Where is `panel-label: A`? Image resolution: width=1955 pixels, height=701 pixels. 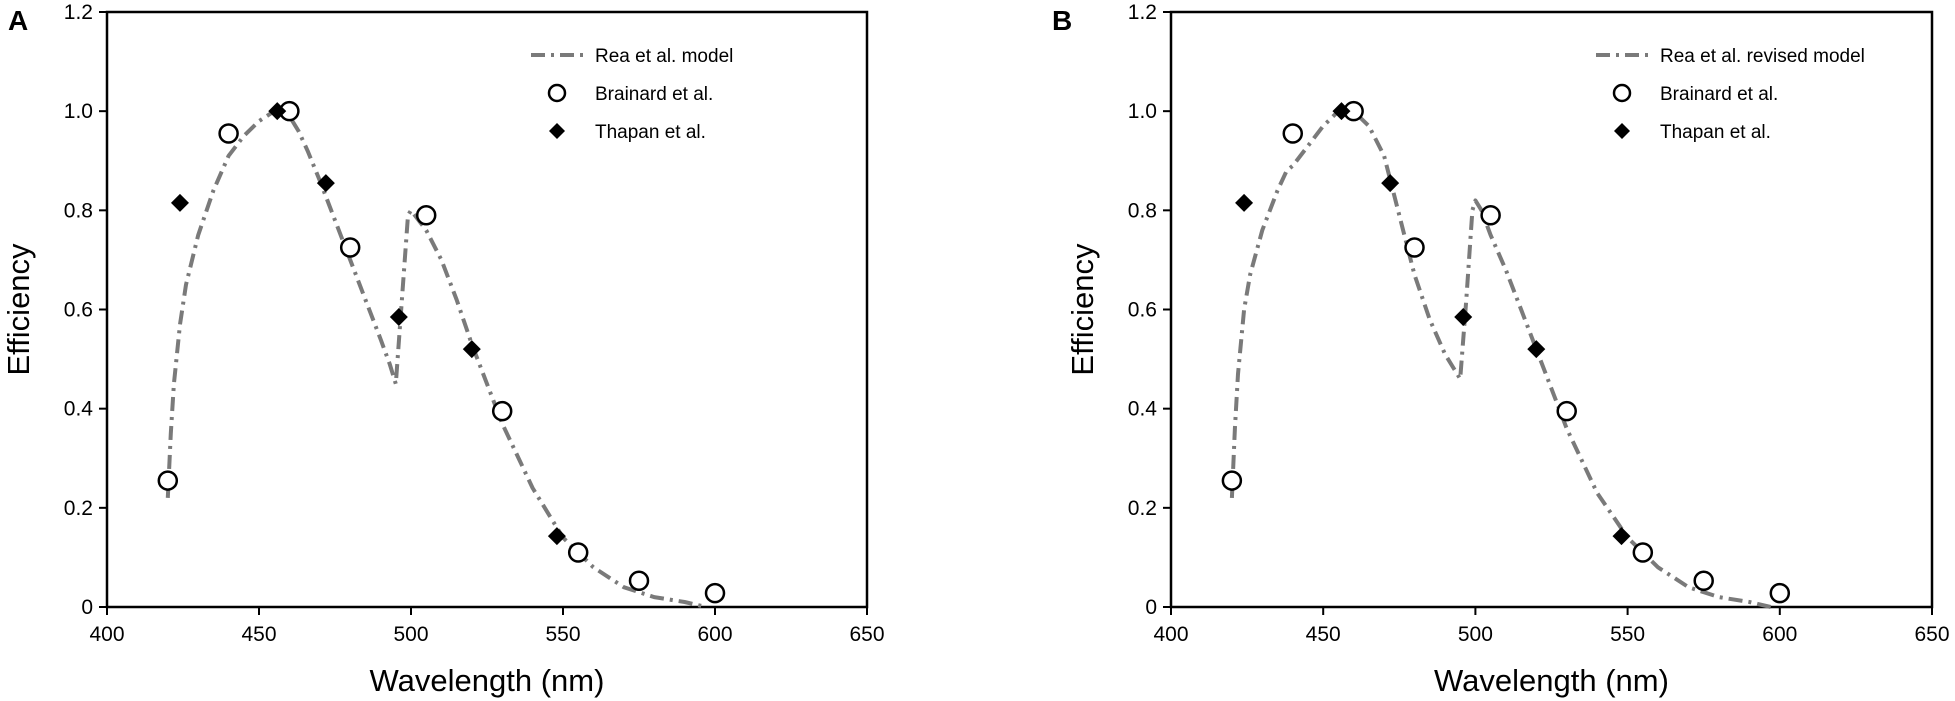
panel-label: A is located at coordinates (18, 20).